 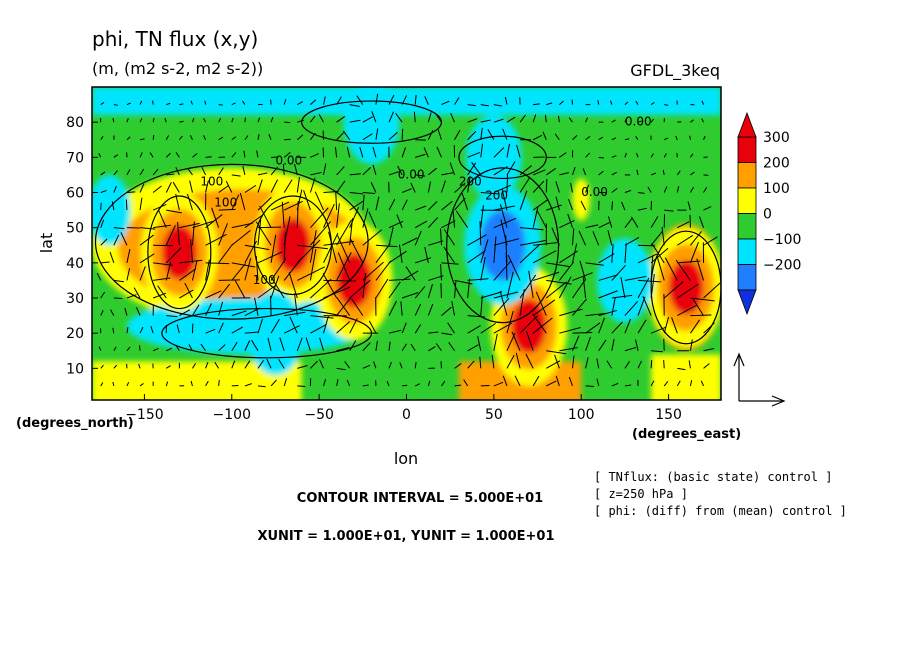 What do you see at coordinates (264, 280) in the screenshot?
I see `contour-label: 100` at bounding box center [264, 280].